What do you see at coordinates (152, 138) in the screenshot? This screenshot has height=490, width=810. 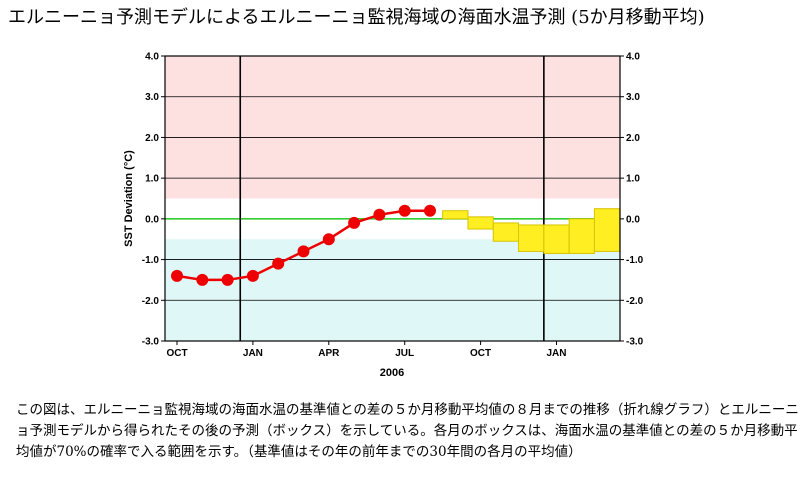 I see `y-tick-label-left: 2.0` at bounding box center [152, 138].